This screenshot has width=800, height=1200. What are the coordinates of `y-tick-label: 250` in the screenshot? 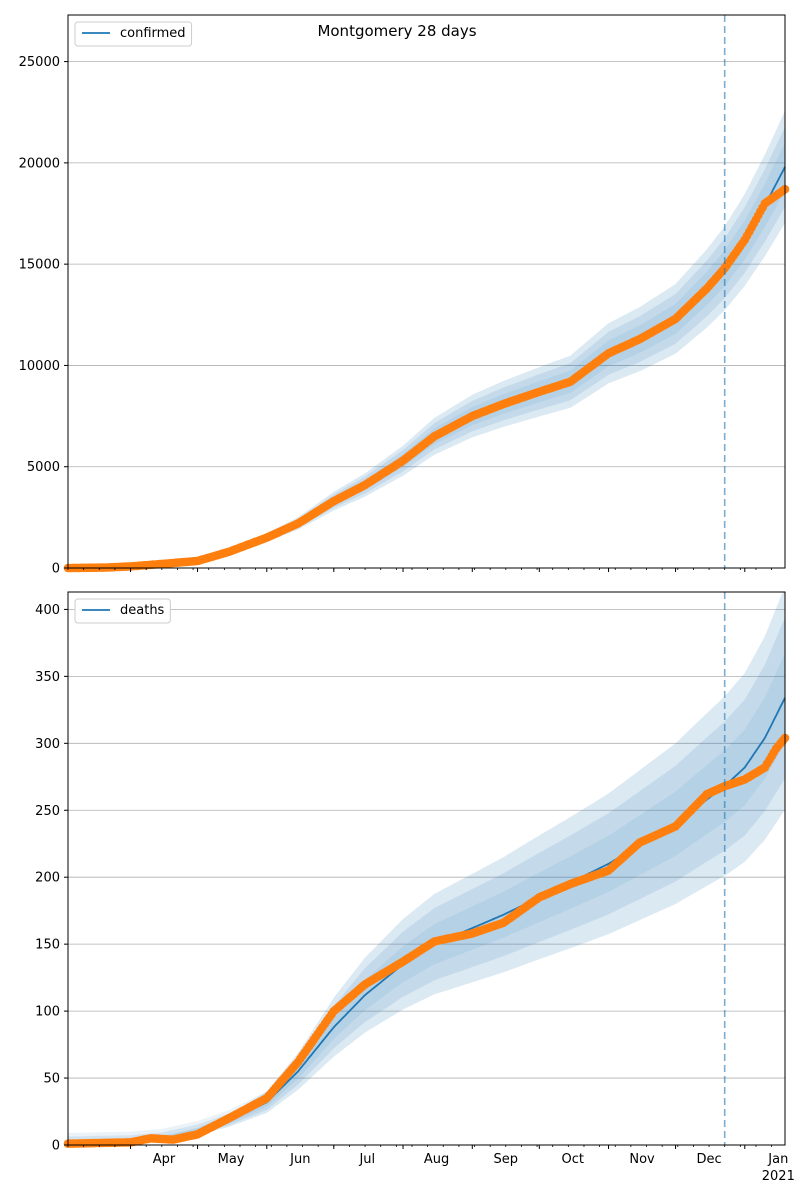 It's located at (47, 811).